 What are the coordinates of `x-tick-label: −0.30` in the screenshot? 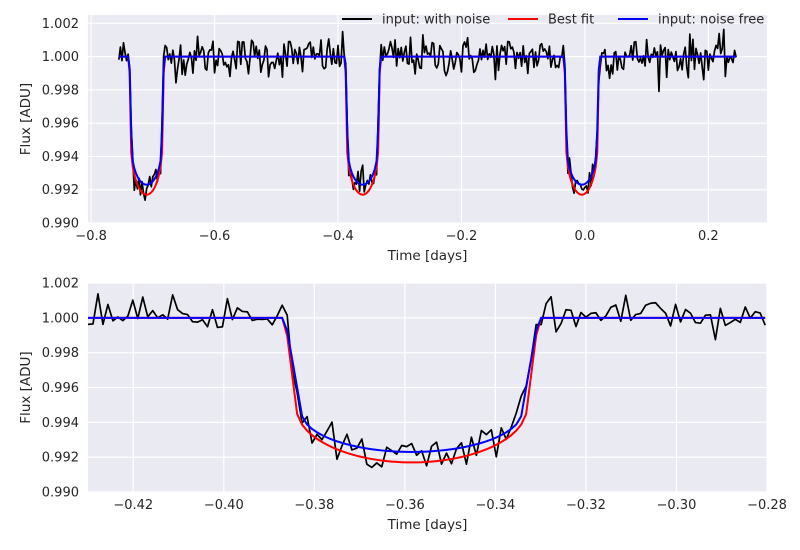 It's located at (677, 505).